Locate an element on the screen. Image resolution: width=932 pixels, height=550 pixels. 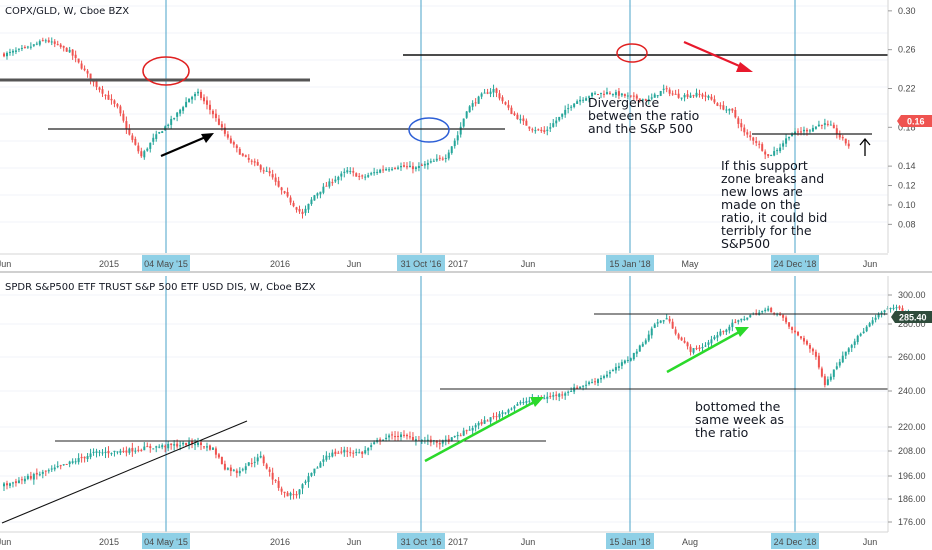
spy-last-price-tag: 285.40 is located at coordinates (911, 317).